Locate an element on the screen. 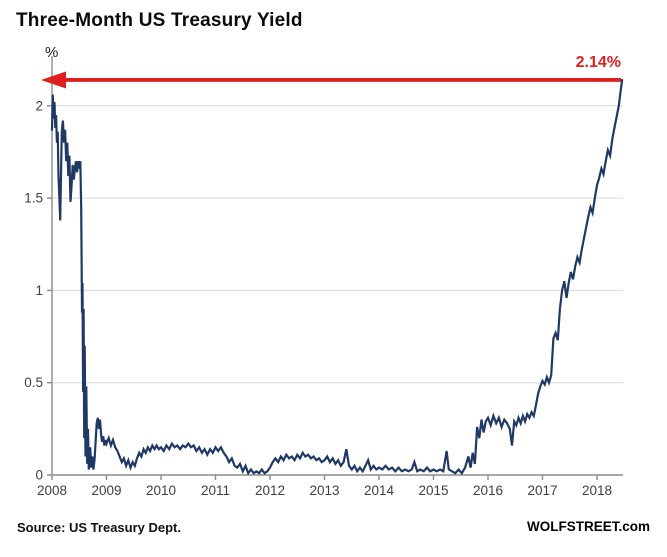 This screenshot has width=667, height=557. y-tick-label: 2 is located at coordinates (39, 105).